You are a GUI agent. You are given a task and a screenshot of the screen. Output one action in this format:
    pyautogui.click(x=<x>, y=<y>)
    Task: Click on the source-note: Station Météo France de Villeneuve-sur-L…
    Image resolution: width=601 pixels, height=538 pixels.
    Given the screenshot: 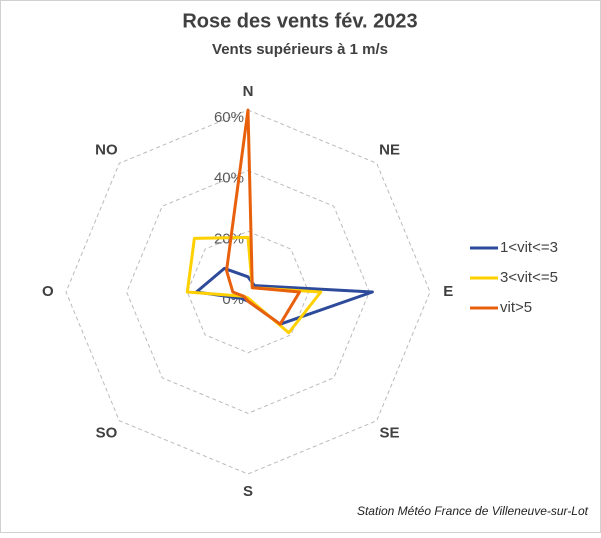 What is the action you would take?
    pyautogui.click(x=473, y=511)
    